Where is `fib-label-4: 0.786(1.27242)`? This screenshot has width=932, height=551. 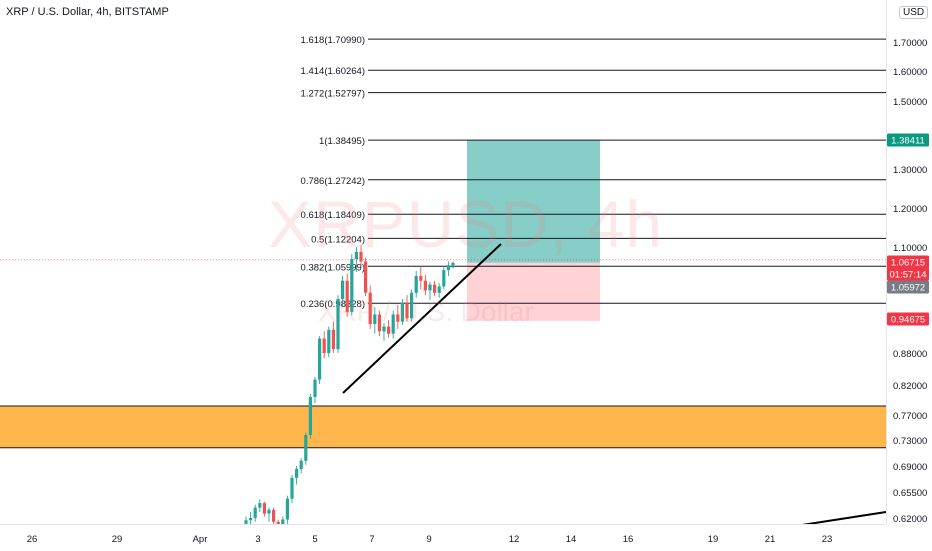
fib-label-4: 0.786(1.27242) is located at coordinates (333, 181).